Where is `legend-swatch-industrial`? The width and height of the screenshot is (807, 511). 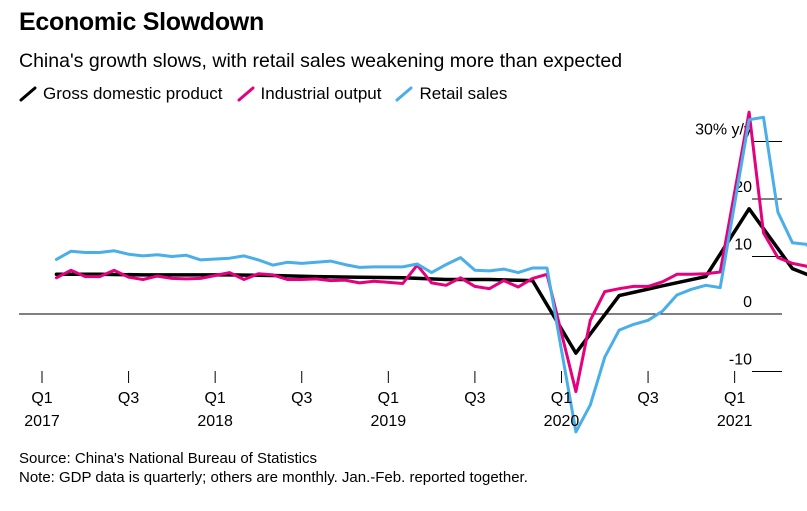
legend-swatch-industrial is located at coordinates (246, 94).